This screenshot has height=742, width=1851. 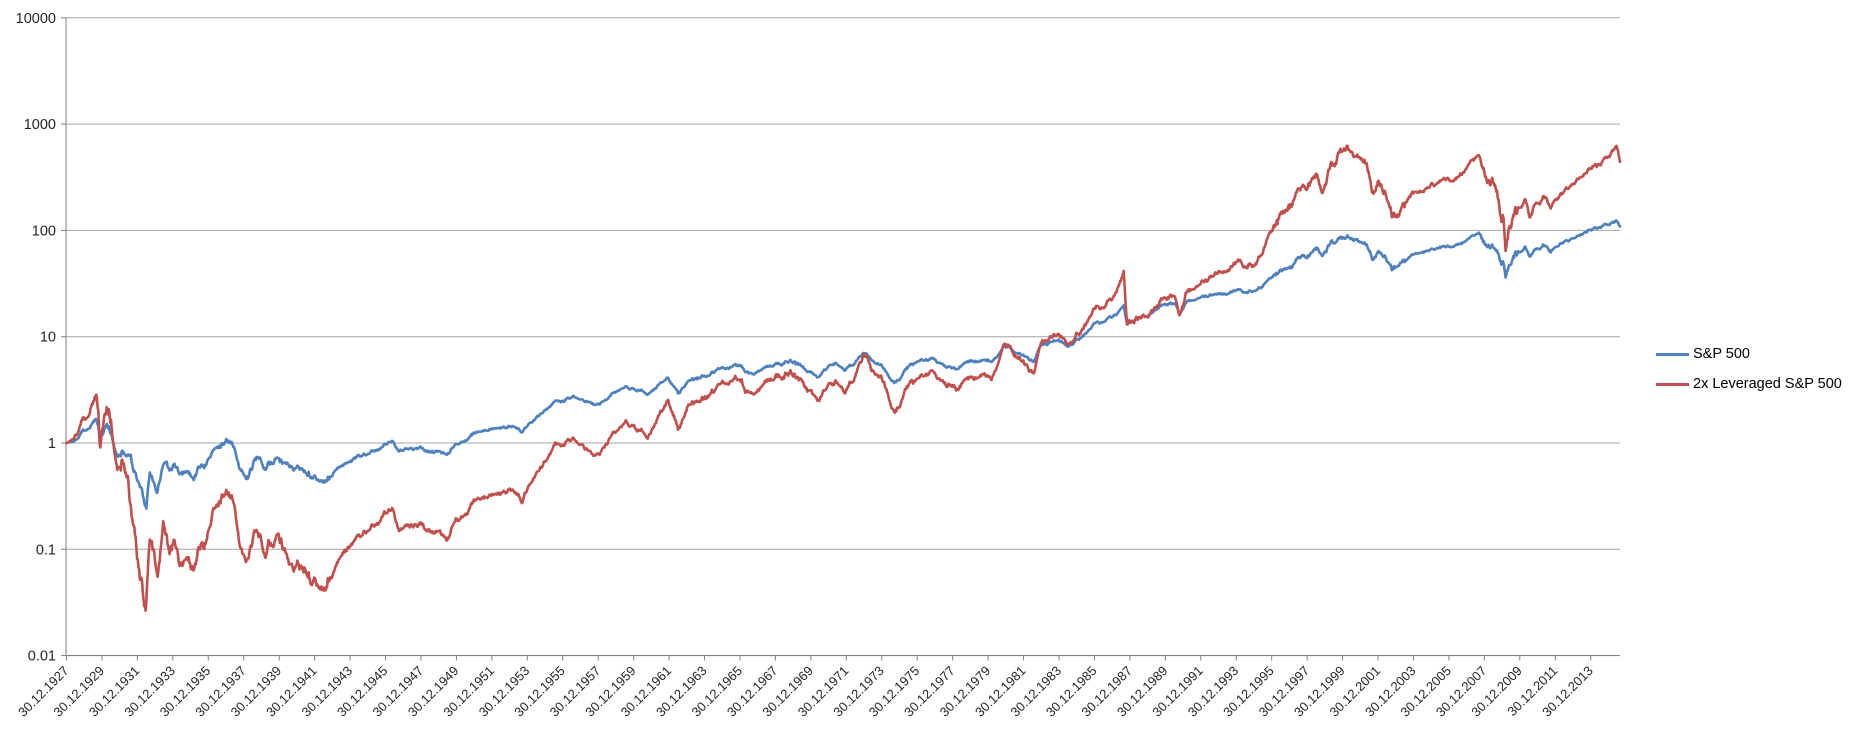 What do you see at coordinates (1749, 369) in the screenshot?
I see `legend: S&P 500 2x Leveraged S&P 500` at bounding box center [1749, 369].